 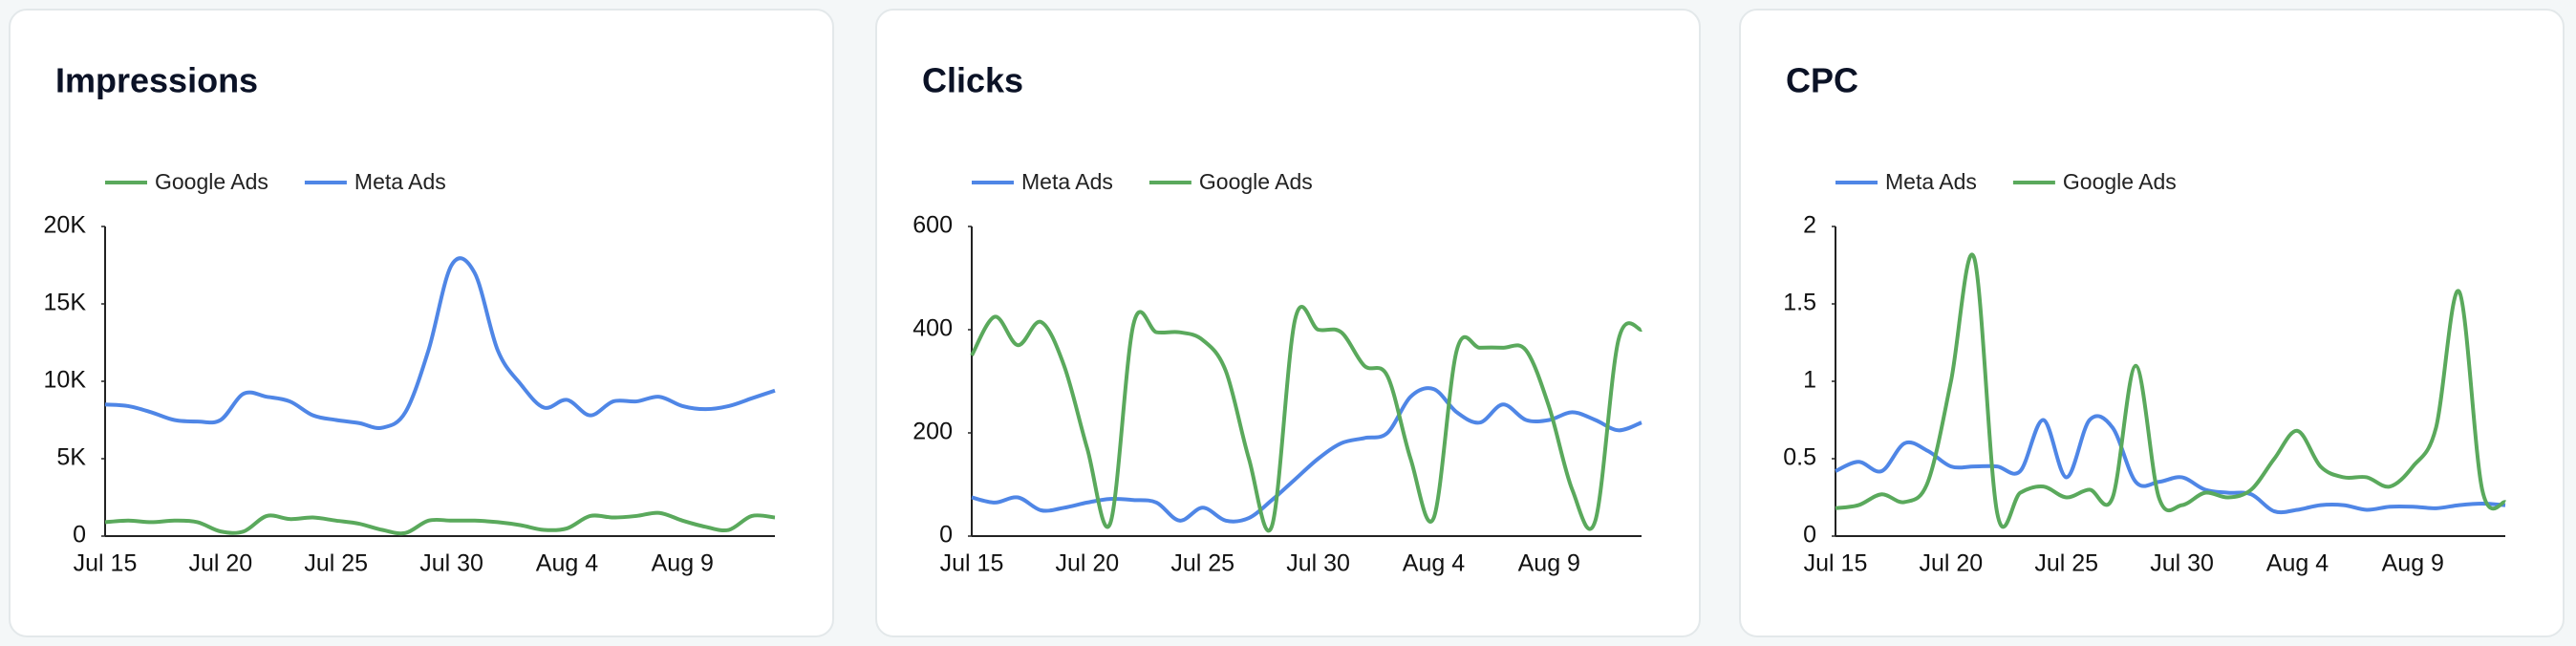 What do you see at coordinates (156, 81) in the screenshot?
I see `chart-title: Impressions` at bounding box center [156, 81].